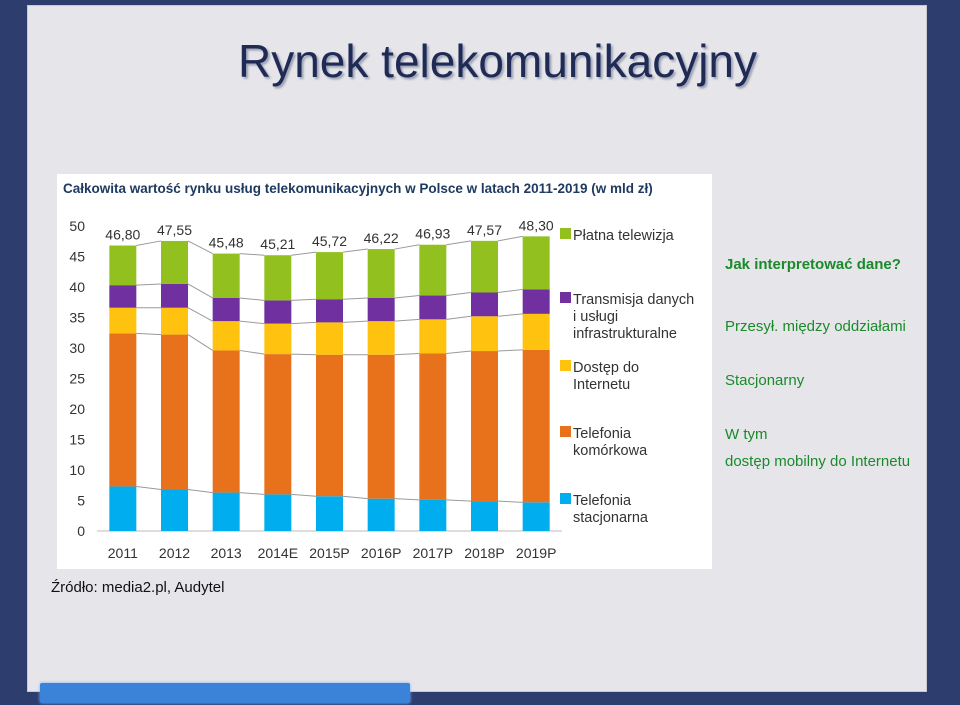  I want to click on data-label-total: 47,57, so click(484, 230).